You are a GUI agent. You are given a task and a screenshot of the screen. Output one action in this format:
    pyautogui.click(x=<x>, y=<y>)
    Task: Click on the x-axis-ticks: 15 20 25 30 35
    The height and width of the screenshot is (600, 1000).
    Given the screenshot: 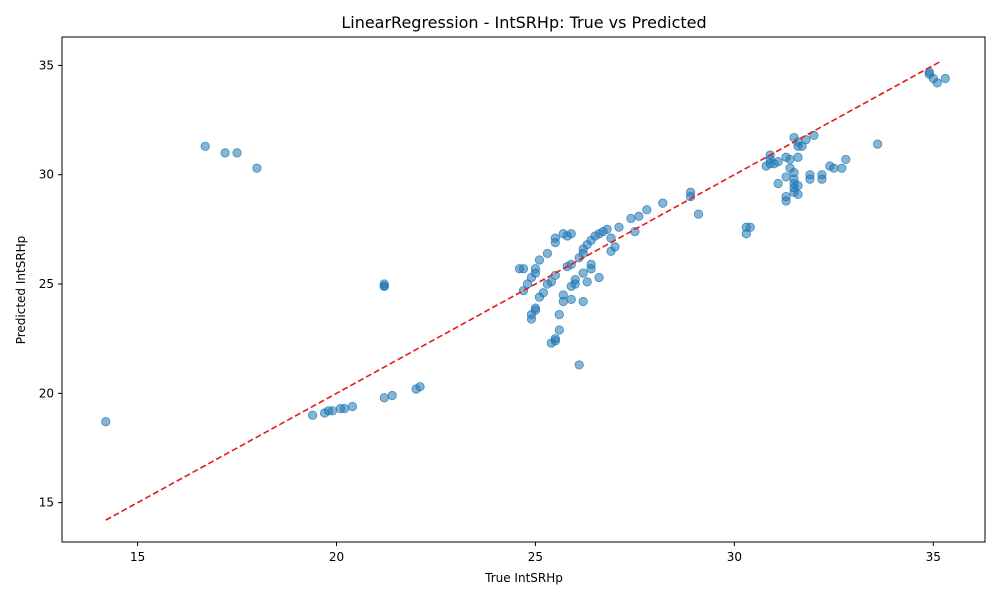 What is the action you would take?
    pyautogui.click(x=535, y=553)
    